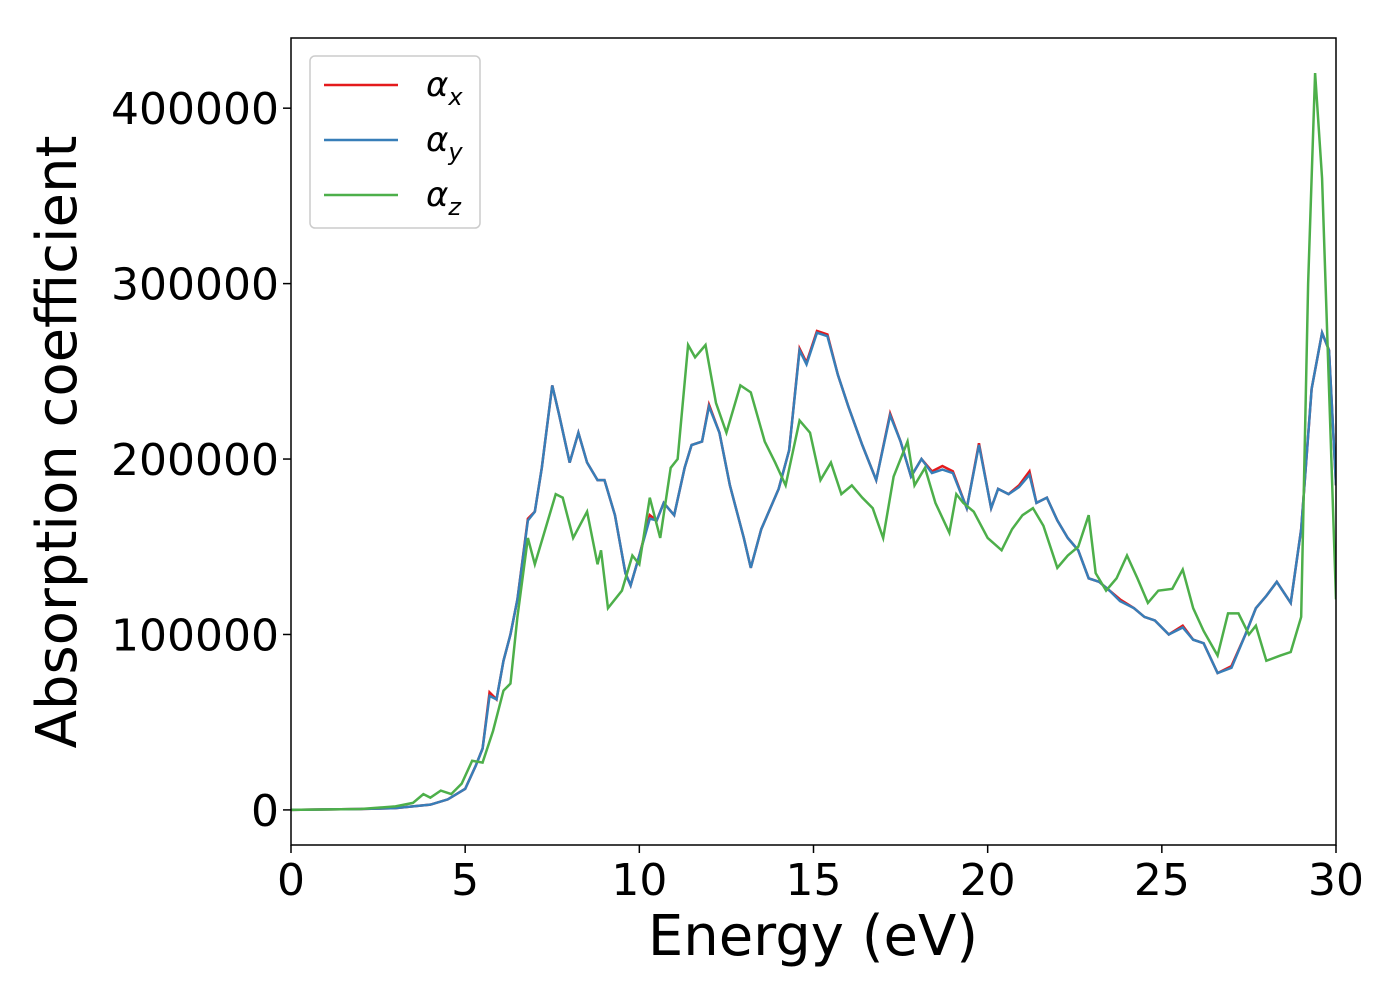  I want to click on legend-label: αz, so click(444, 198).